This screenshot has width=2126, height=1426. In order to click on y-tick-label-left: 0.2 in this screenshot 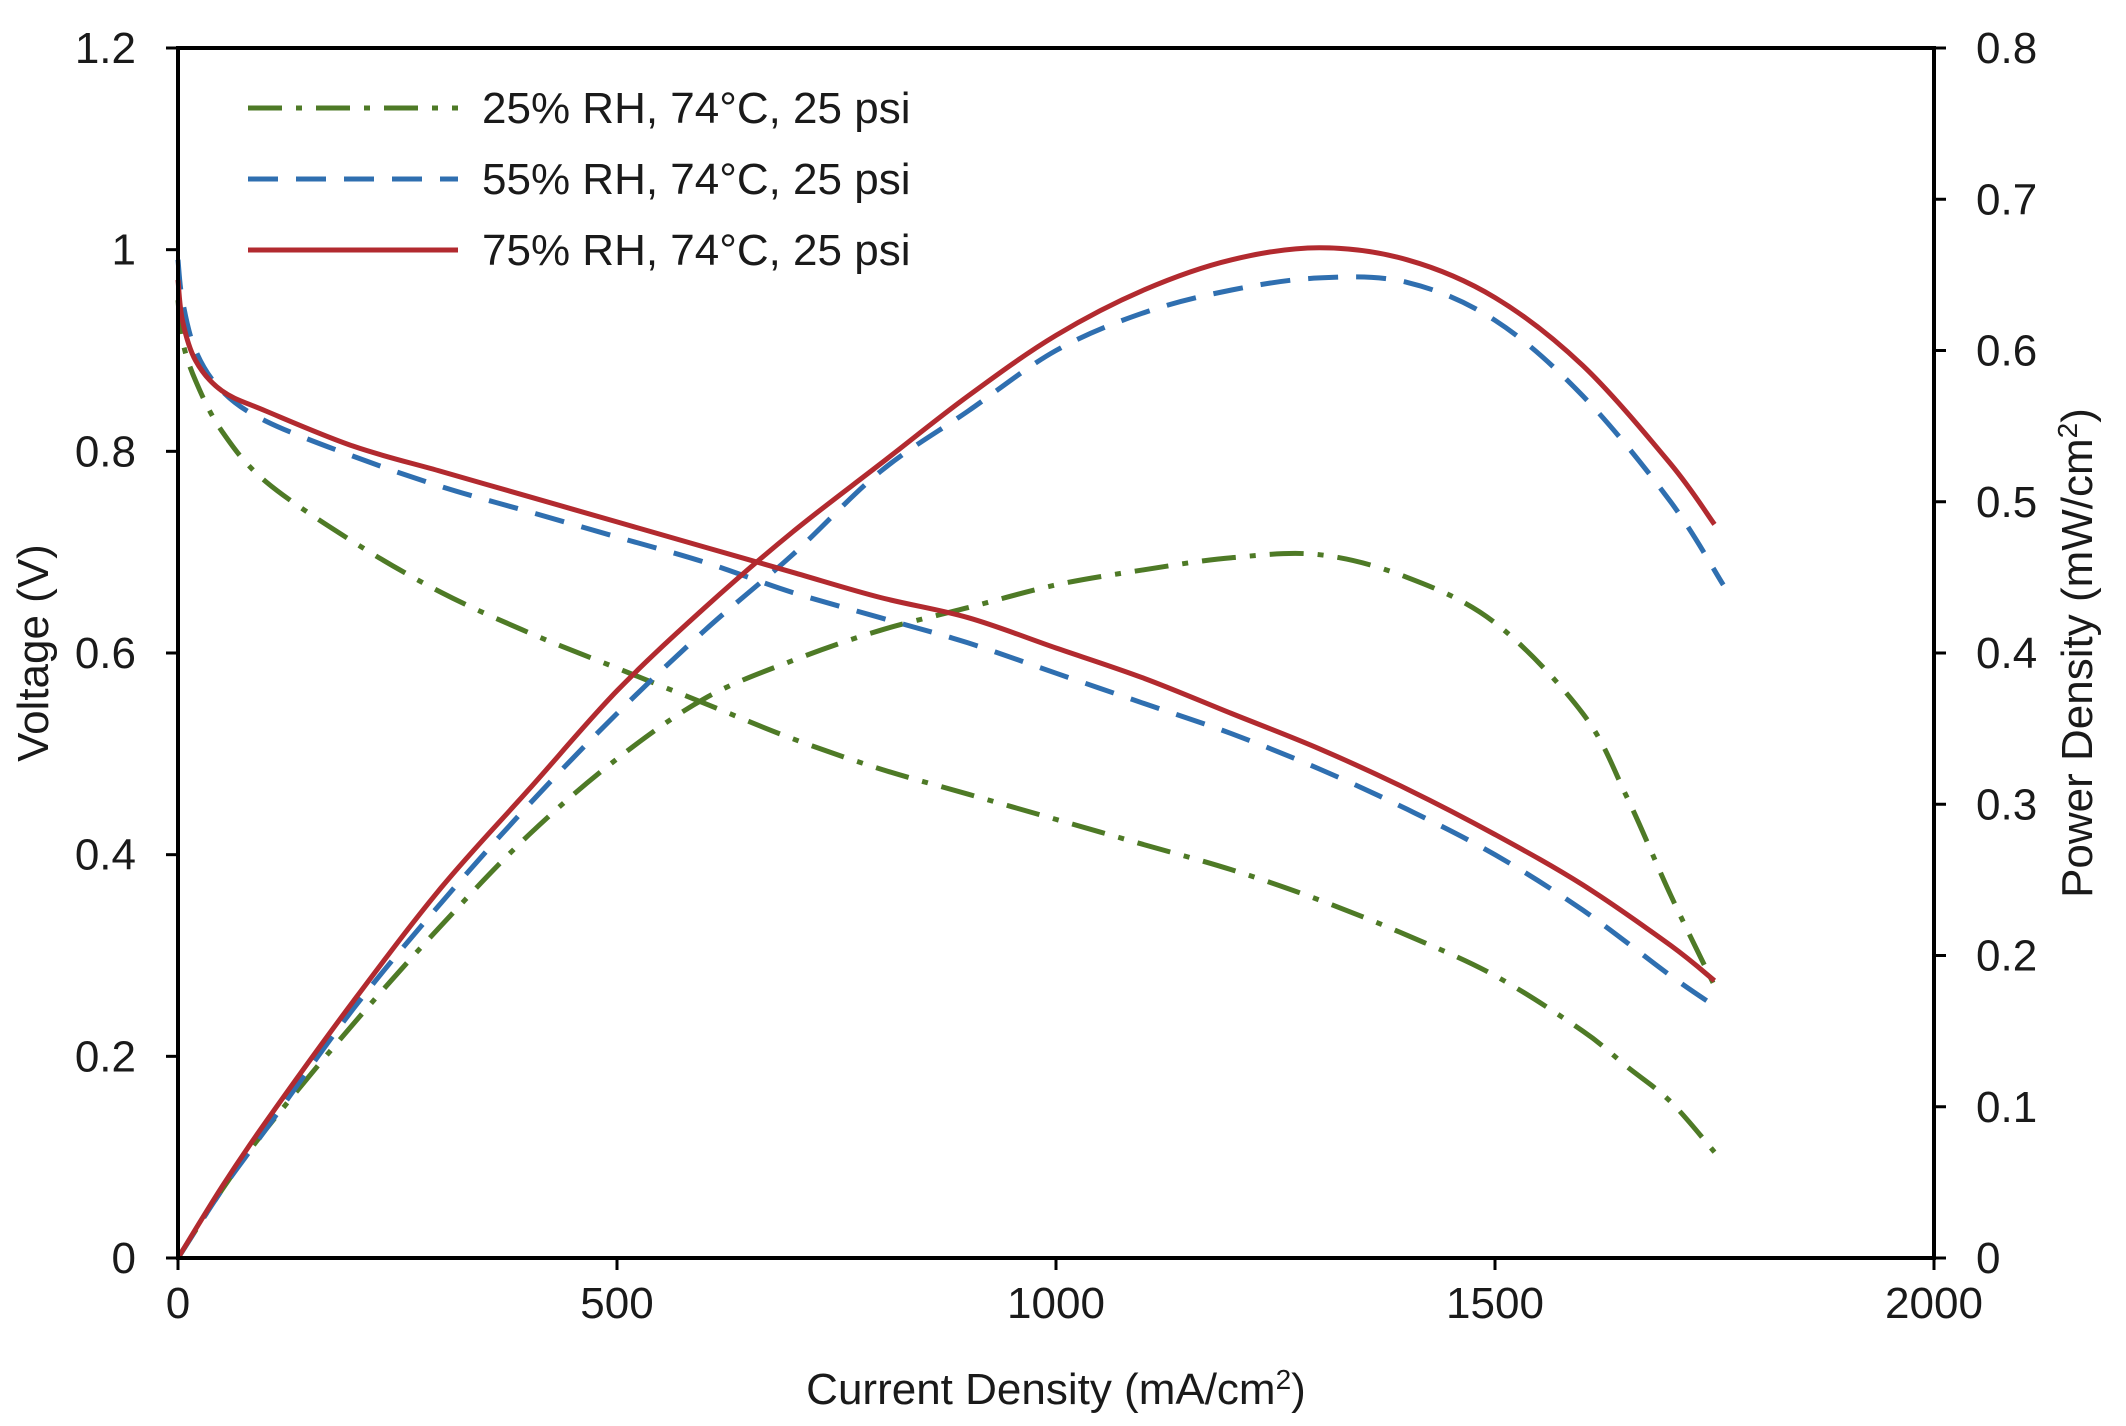, I will do `click(105, 1056)`.